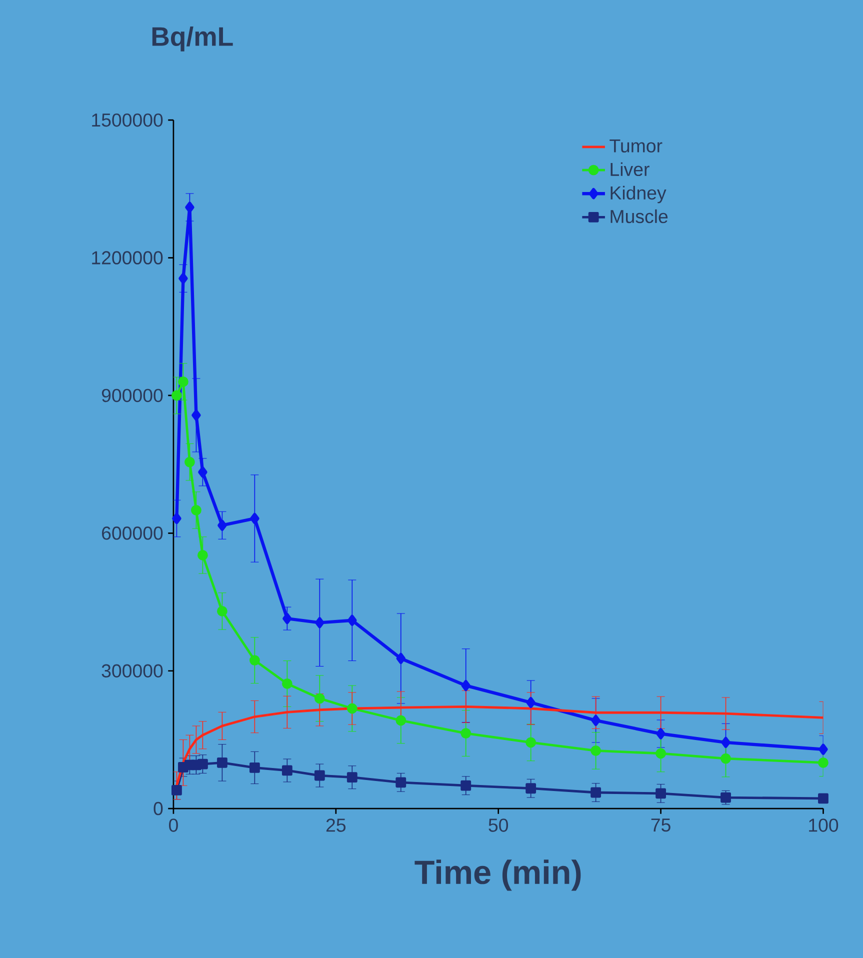 This screenshot has width=863, height=958. I want to click on legend-label: Kidney, so click(638, 195).